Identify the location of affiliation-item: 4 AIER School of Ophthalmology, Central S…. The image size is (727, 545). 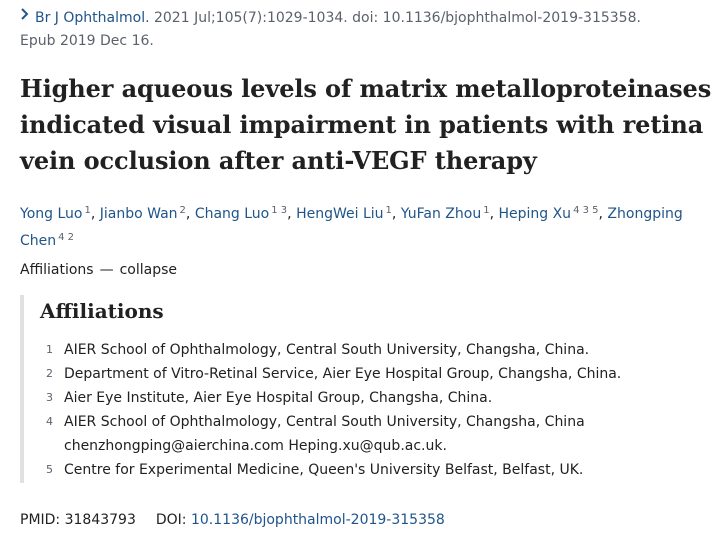
(380, 434).